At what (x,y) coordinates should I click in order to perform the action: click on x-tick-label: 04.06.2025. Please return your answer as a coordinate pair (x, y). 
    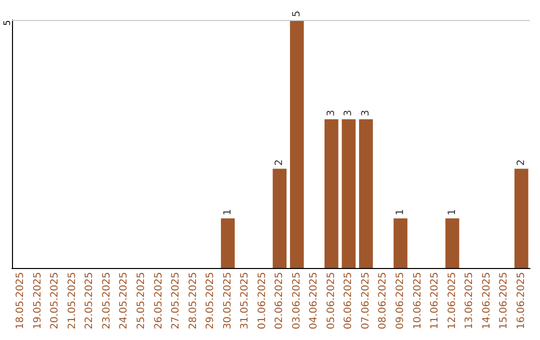
    Looking at the image, I should click on (314, 301).